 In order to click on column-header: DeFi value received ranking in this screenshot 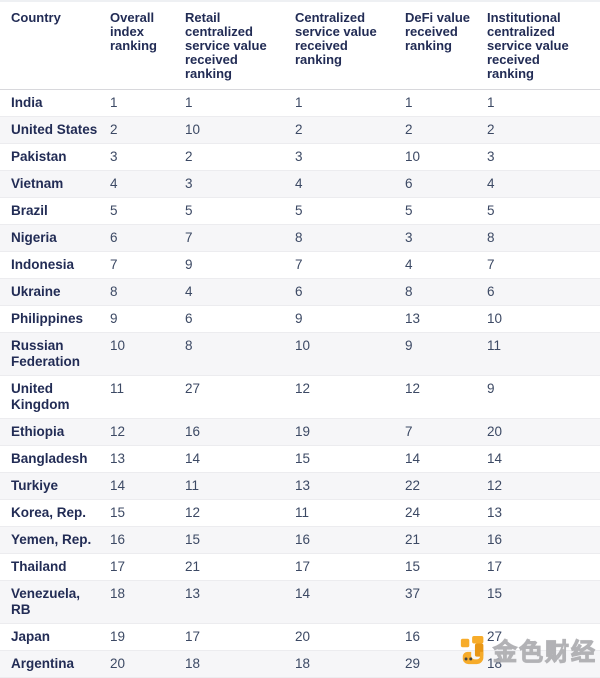, I will do `click(446, 45)`.